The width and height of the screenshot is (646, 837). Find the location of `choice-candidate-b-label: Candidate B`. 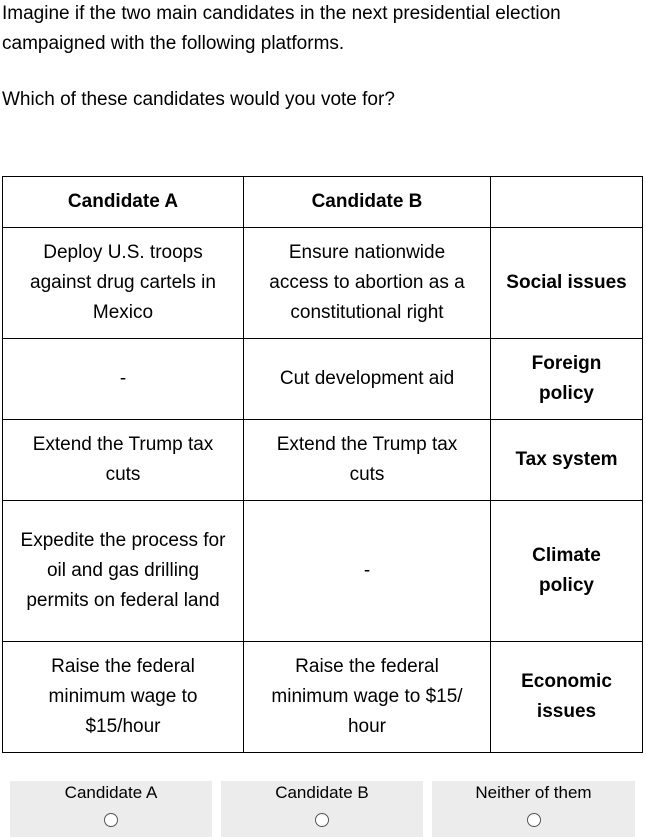

choice-candidate-b-label: Candidate B is located at coordinates (322, 792).